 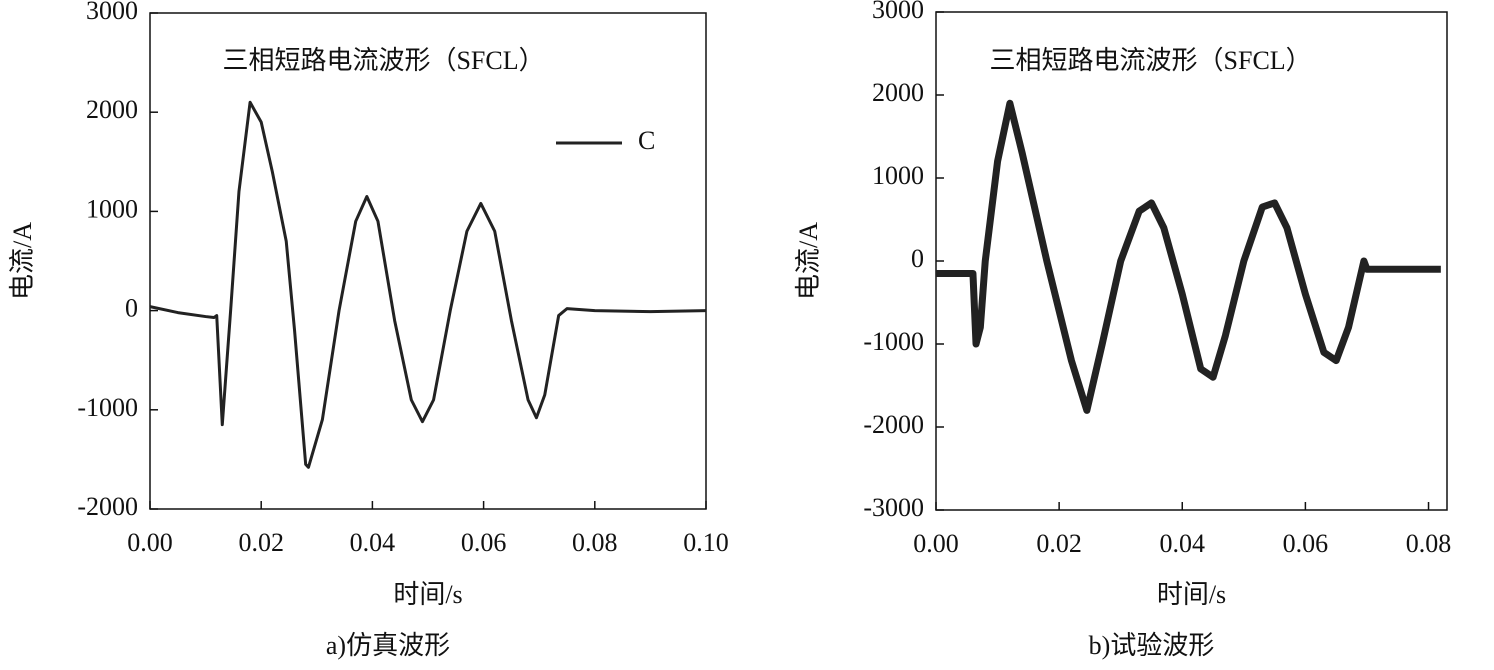 I want to click on legend-label: C, so click(x=646, y=140).